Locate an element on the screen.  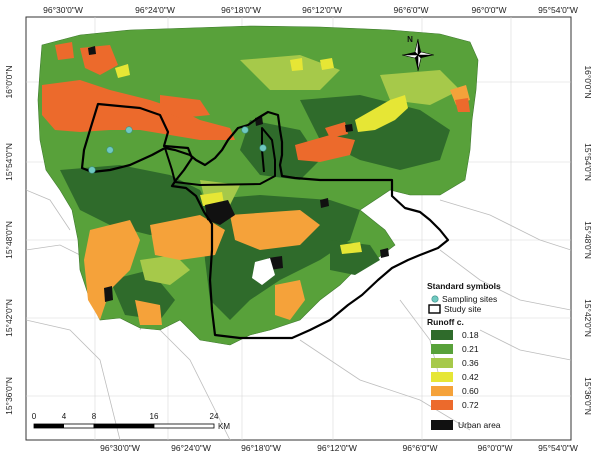
left-tick-label: 16°0'0"N is located at coordinates (9, 81).